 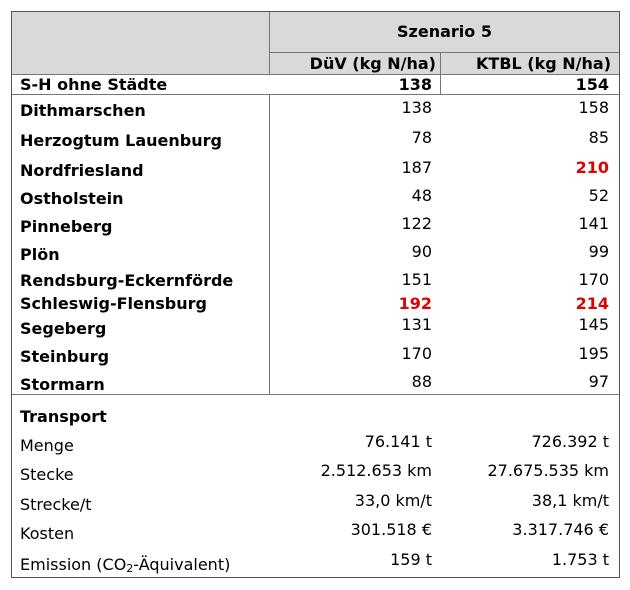 I want to click on district-label: Pinneberg, so click(x=66, y=226).